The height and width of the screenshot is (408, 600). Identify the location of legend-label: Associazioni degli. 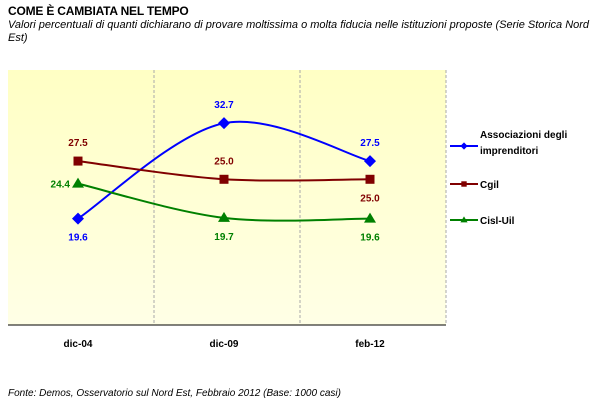
(523, 135).